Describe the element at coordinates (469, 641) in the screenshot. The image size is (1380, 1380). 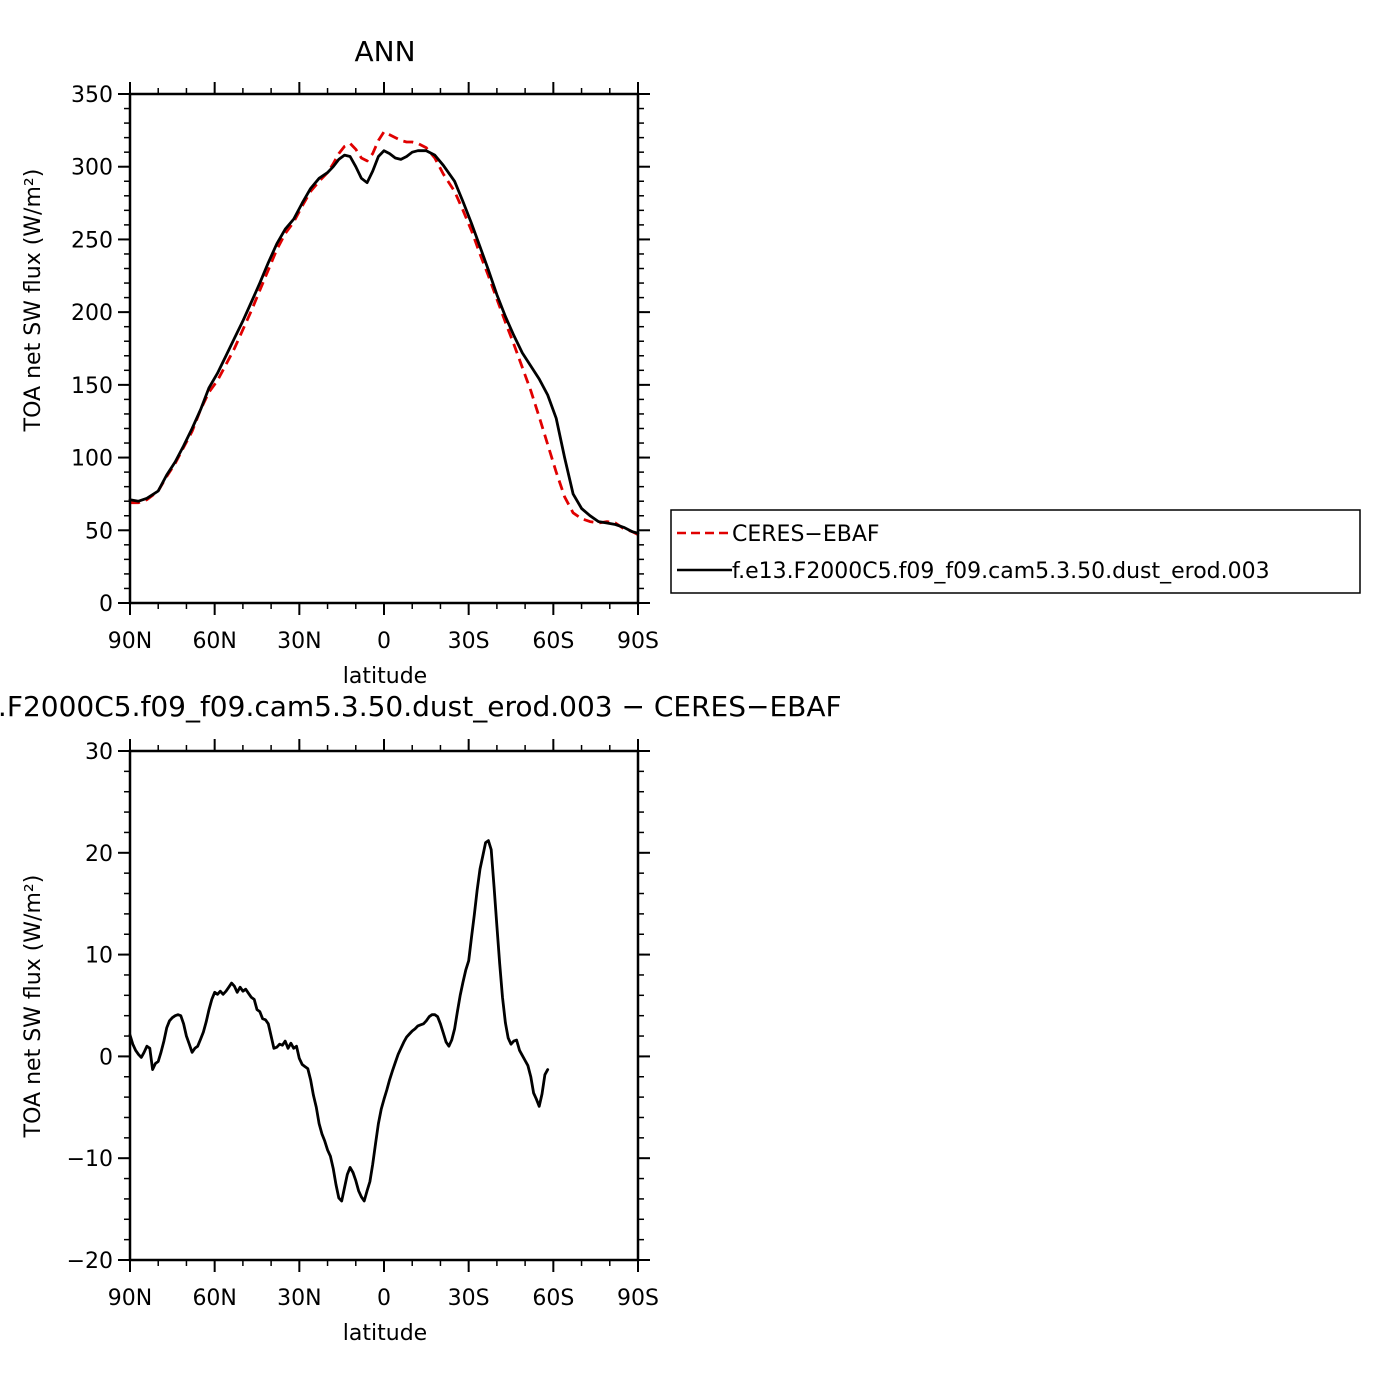
I see `top-chart-xtick-label: 30S` at that location.